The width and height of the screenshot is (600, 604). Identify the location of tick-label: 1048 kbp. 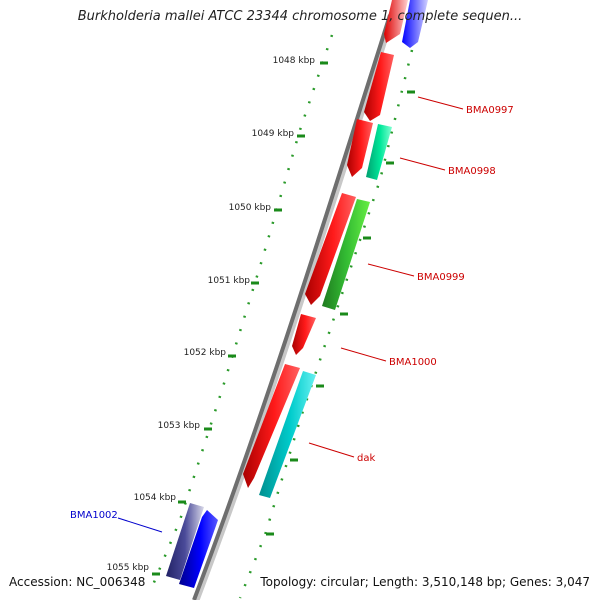
(294, 61).